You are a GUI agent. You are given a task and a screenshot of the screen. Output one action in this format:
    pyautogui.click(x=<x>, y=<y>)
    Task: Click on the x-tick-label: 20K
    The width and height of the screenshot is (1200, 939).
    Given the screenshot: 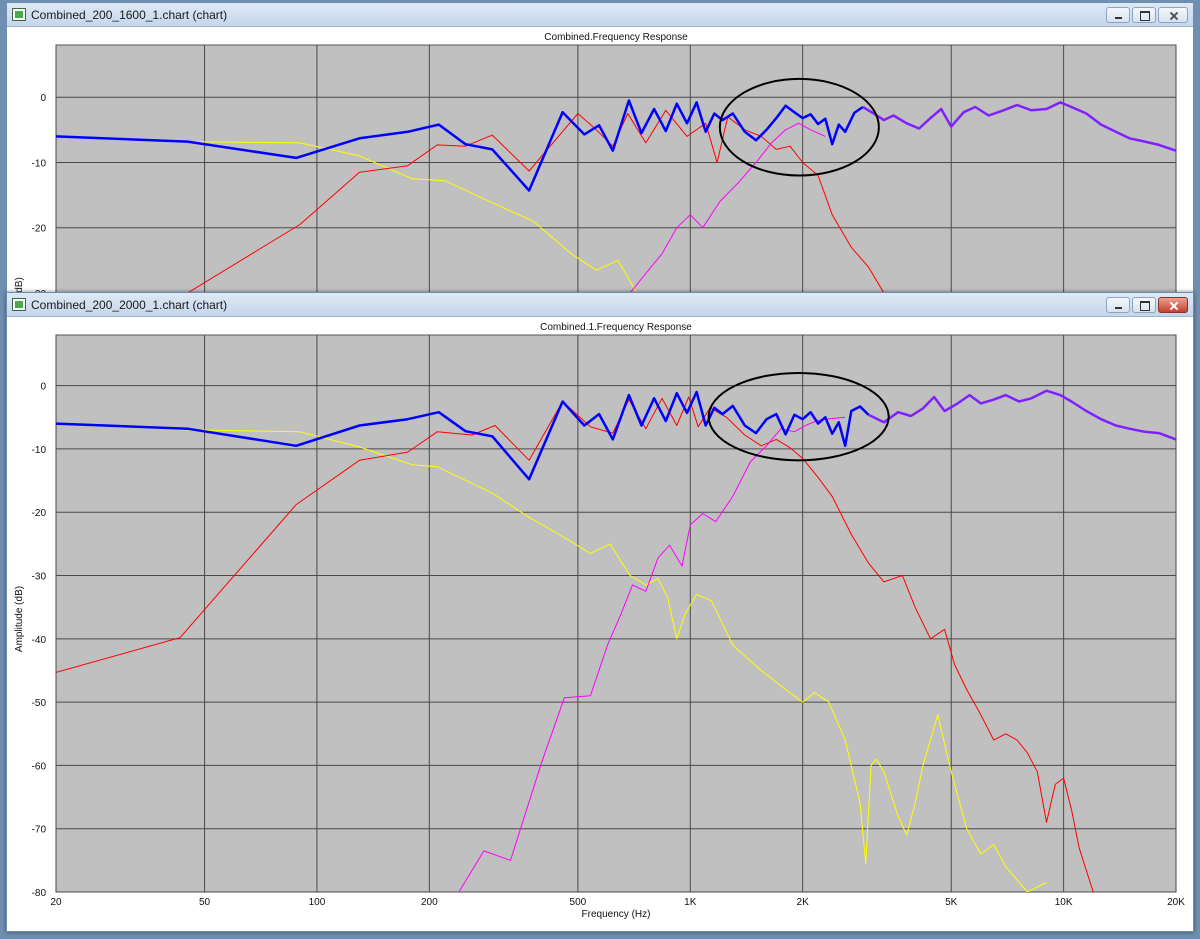 What is the action you would take?
    pyautogui.click(x=1176, y=902)
    